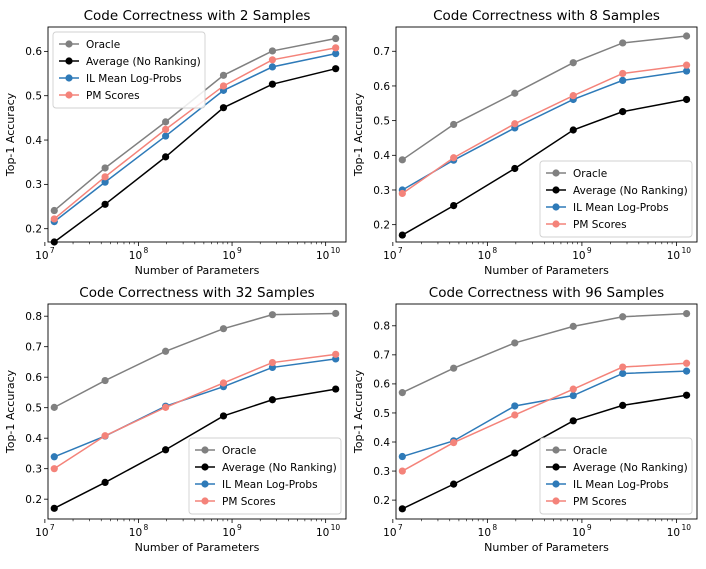 This screenshot has width=706, height=569. What do you see at coordinates (544, 414) in the screenshot?
I see `series-il-mean-log-probs` at bounding box center [544, 414].